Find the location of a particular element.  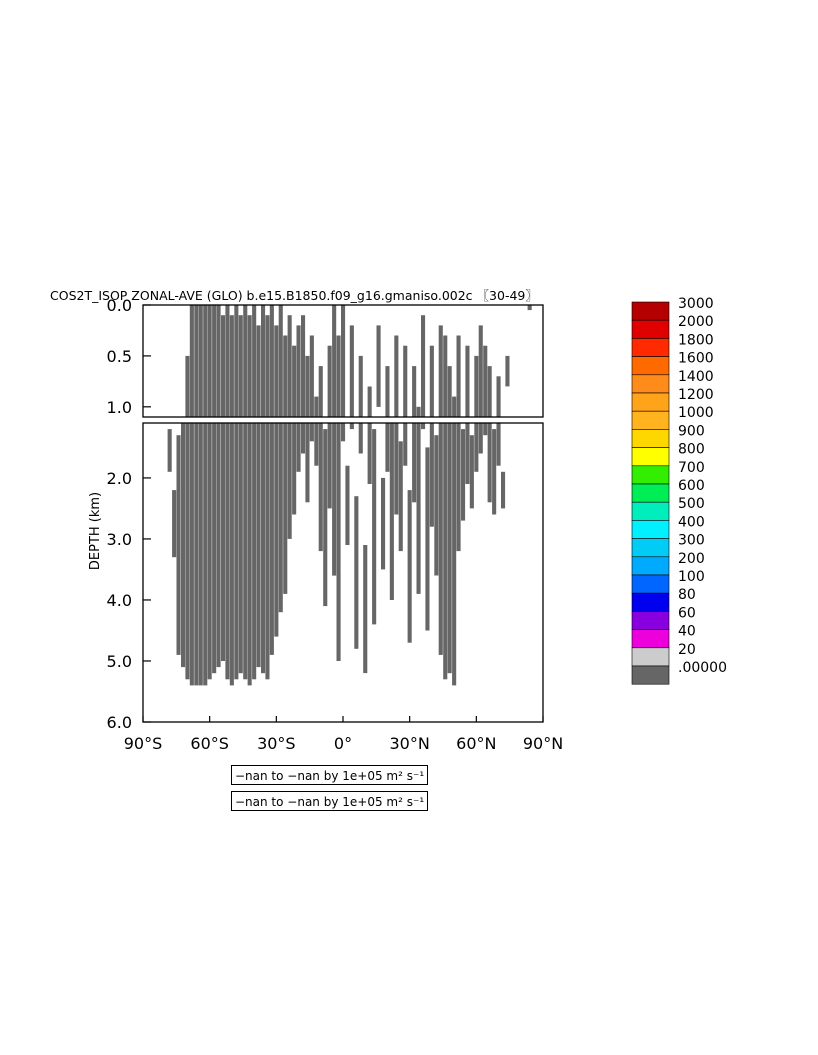

x-axis: 90°S 60°S 30°S 0° 30°N 60°N 90°N is located at coordinates (343, 734).